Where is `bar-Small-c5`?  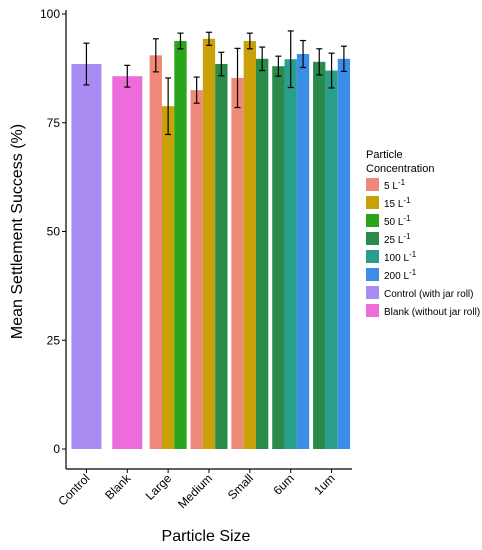 bar-Small-c5 is located at coordinates (237, 263).